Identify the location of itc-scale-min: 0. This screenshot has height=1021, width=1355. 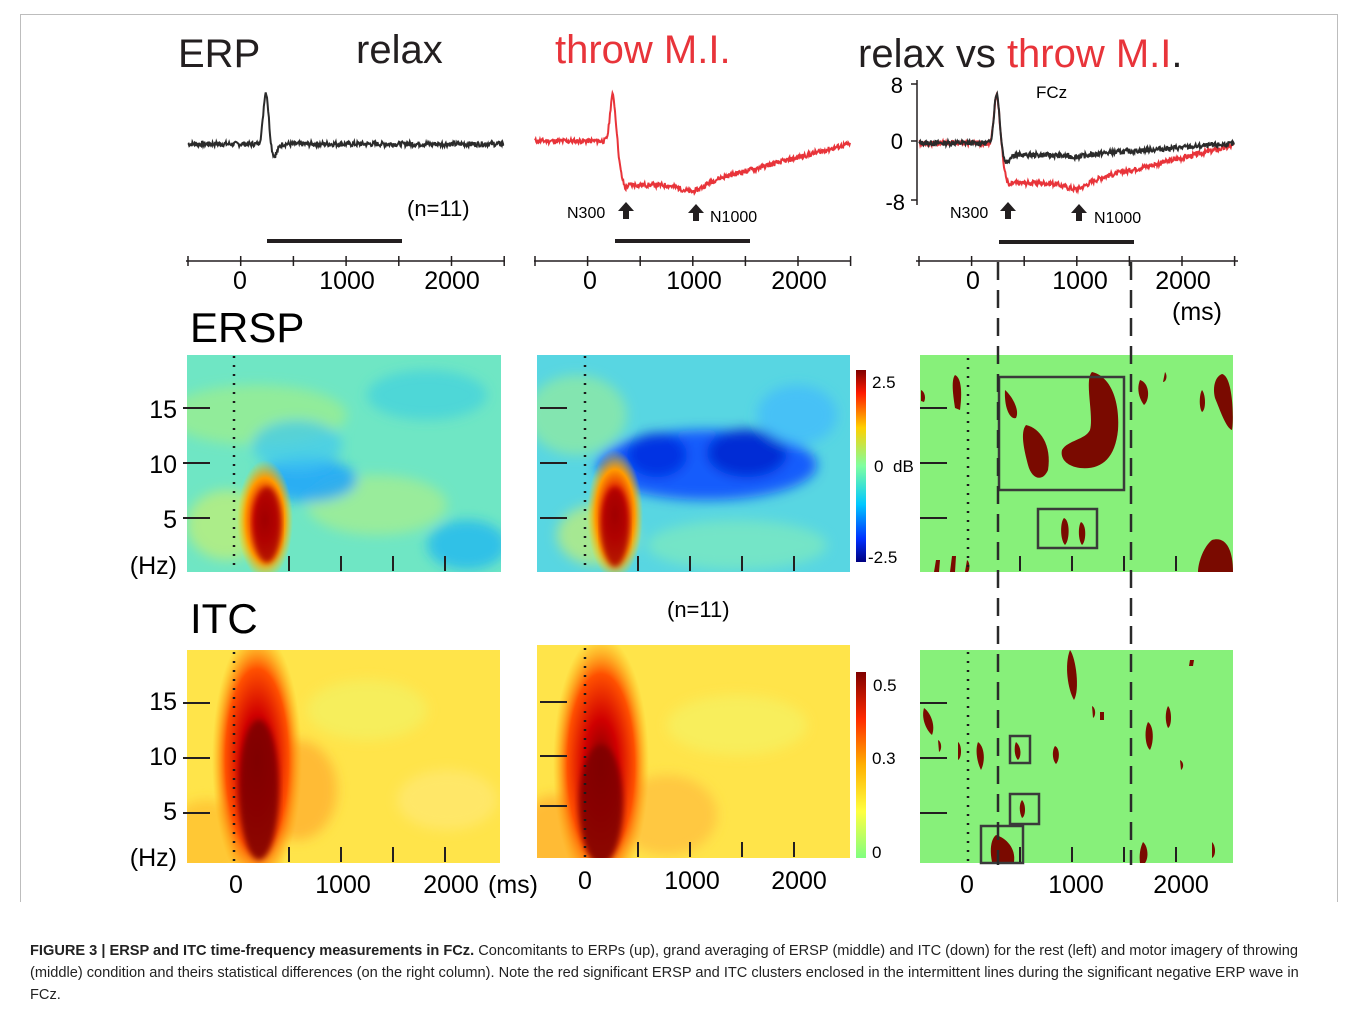
(876, 852).